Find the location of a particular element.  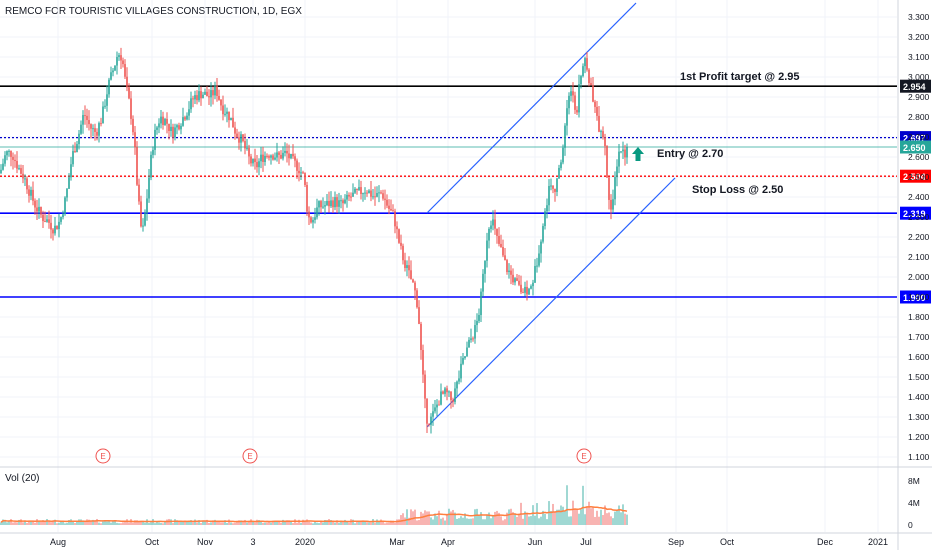

volume-tick-label: 0 is located at coordinates (910, 525).